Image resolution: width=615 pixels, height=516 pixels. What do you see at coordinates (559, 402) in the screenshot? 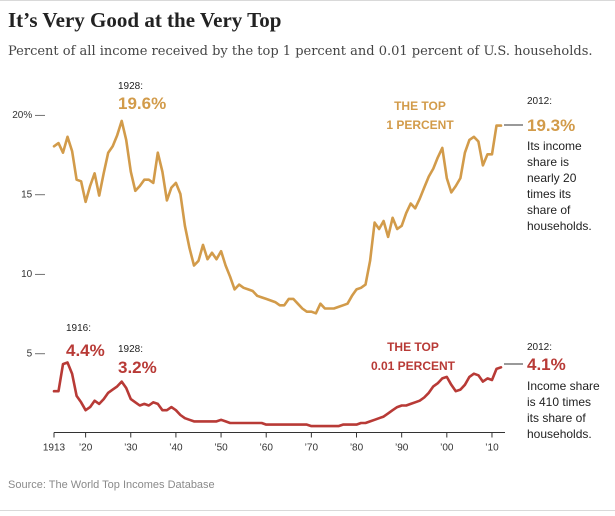
I see `top001-note-line: is 410 times` at bounding box center [559, 402].